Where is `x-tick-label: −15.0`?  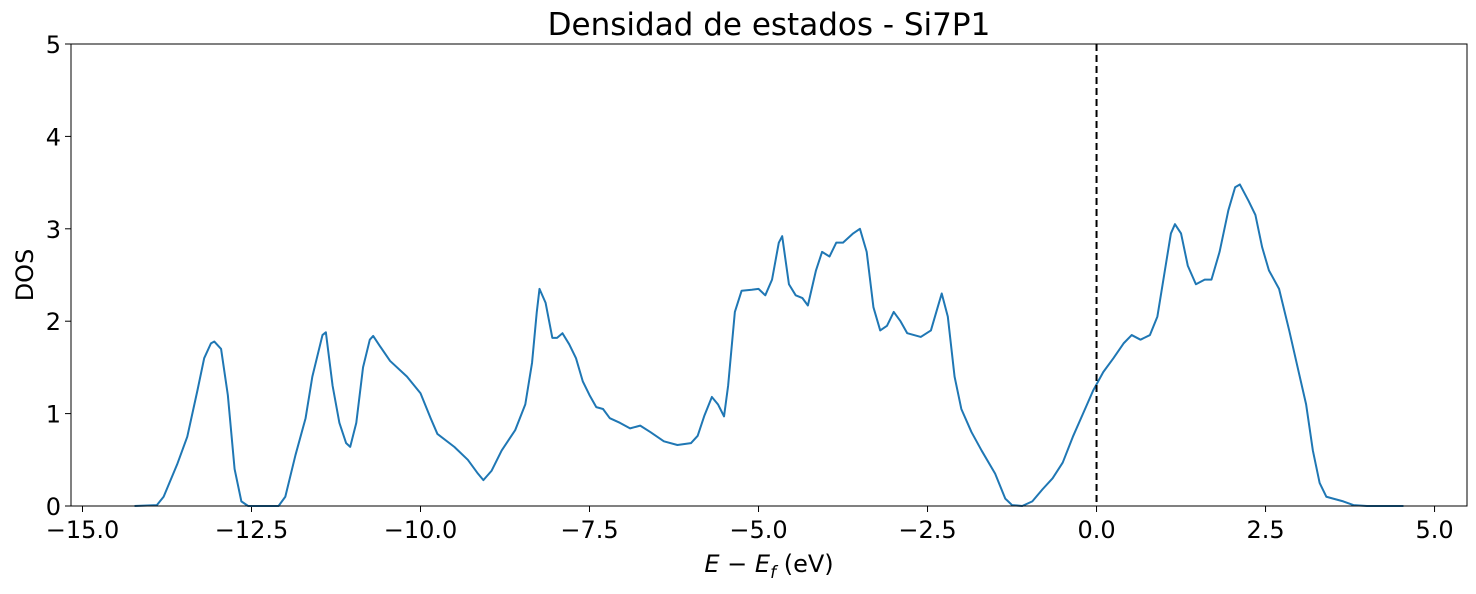
x-tick-label: −15.0 is located at coordinates (83, 530).